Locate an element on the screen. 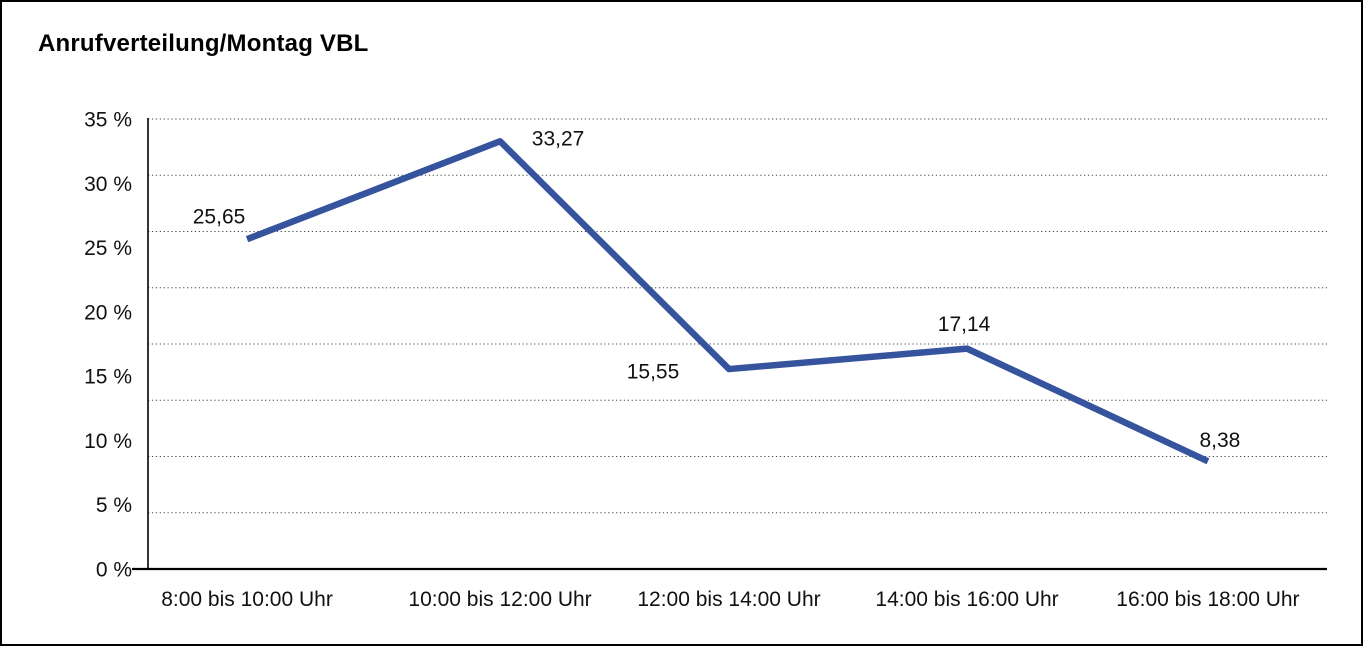 This screenshot has width=1363, height=646. y-axis-tick-label: 30 % is located at coordinates (108, 184).